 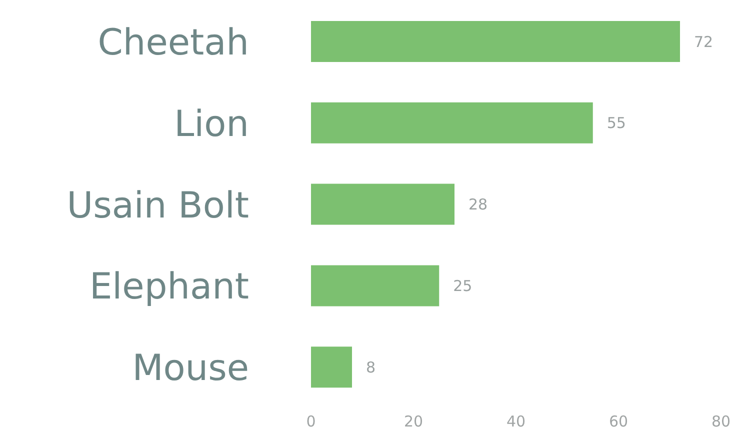 I want to click on x-tick-label: 20, so click(x=414, y=421).